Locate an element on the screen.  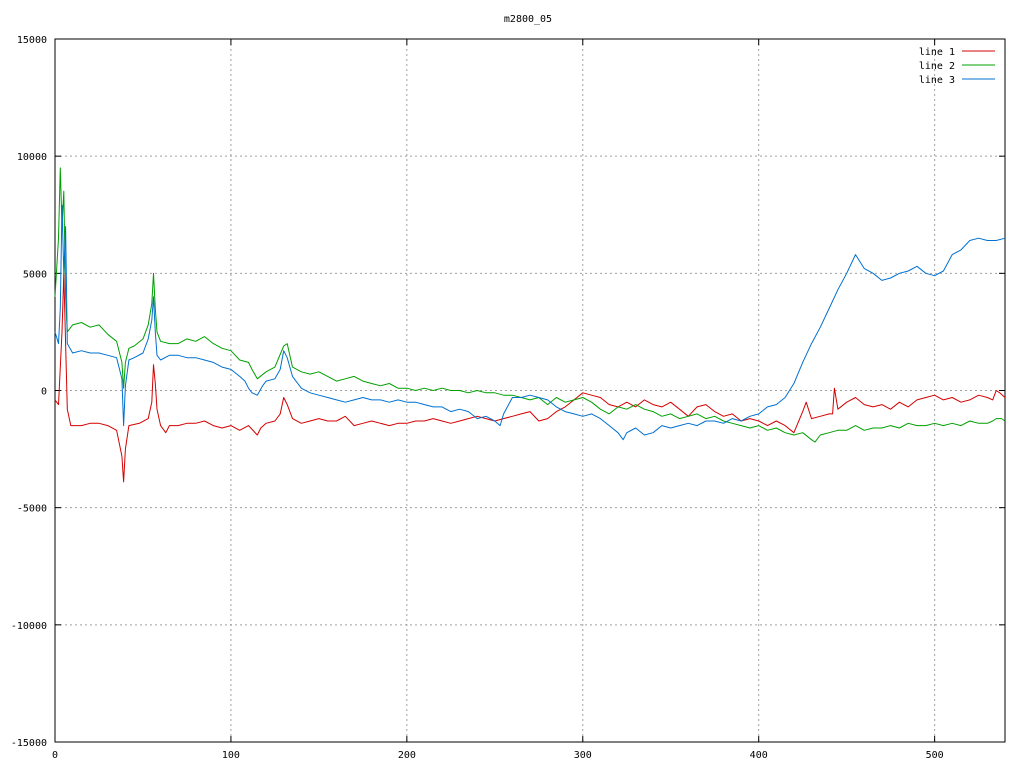
legend: line 1 line 2 line 3 is located at coordinates (957, 66).